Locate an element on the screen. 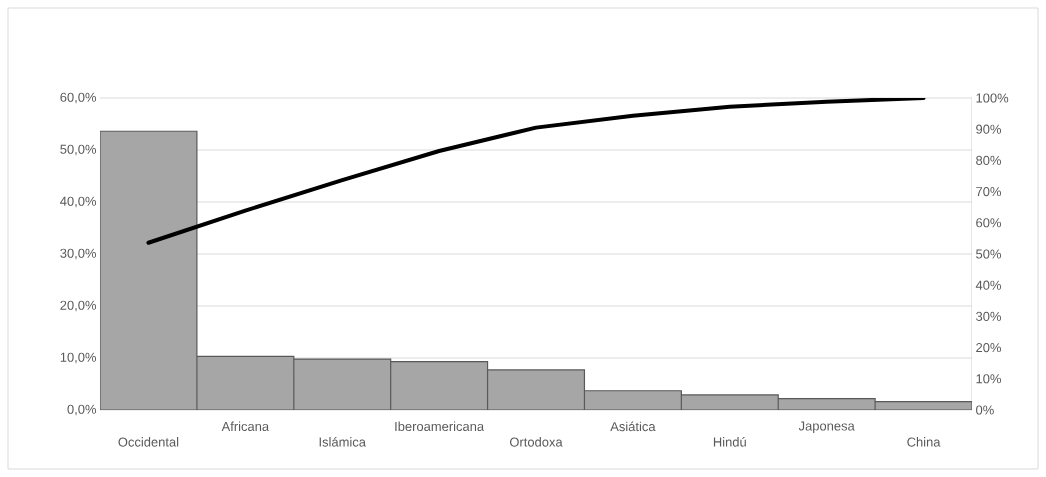  x-tick-label: Japonesa is located at coordinates (826, 427).